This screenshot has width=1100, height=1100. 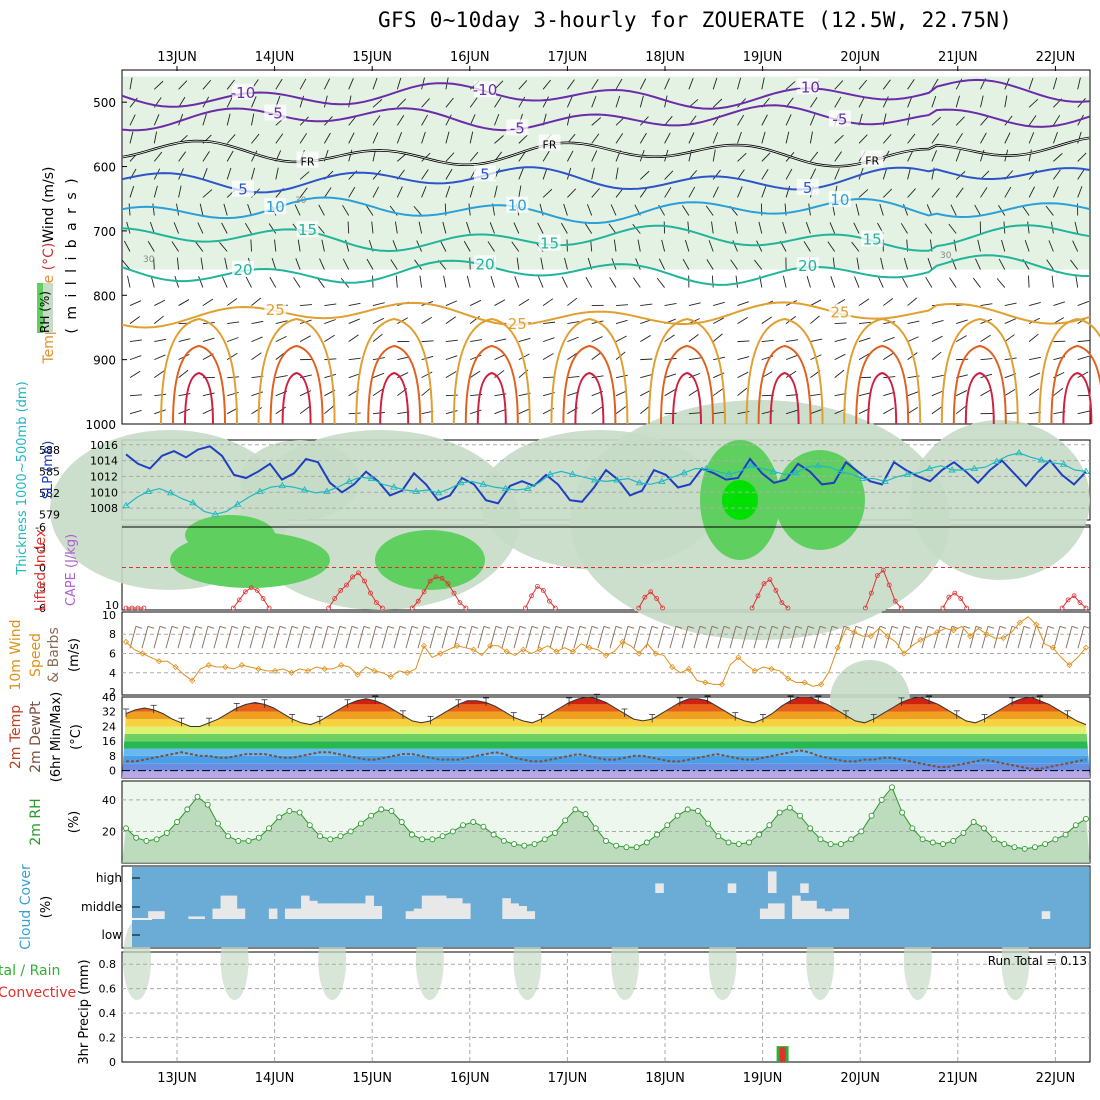 I want to click on slp-tick-label: 1014, so click(x=104, y=461).